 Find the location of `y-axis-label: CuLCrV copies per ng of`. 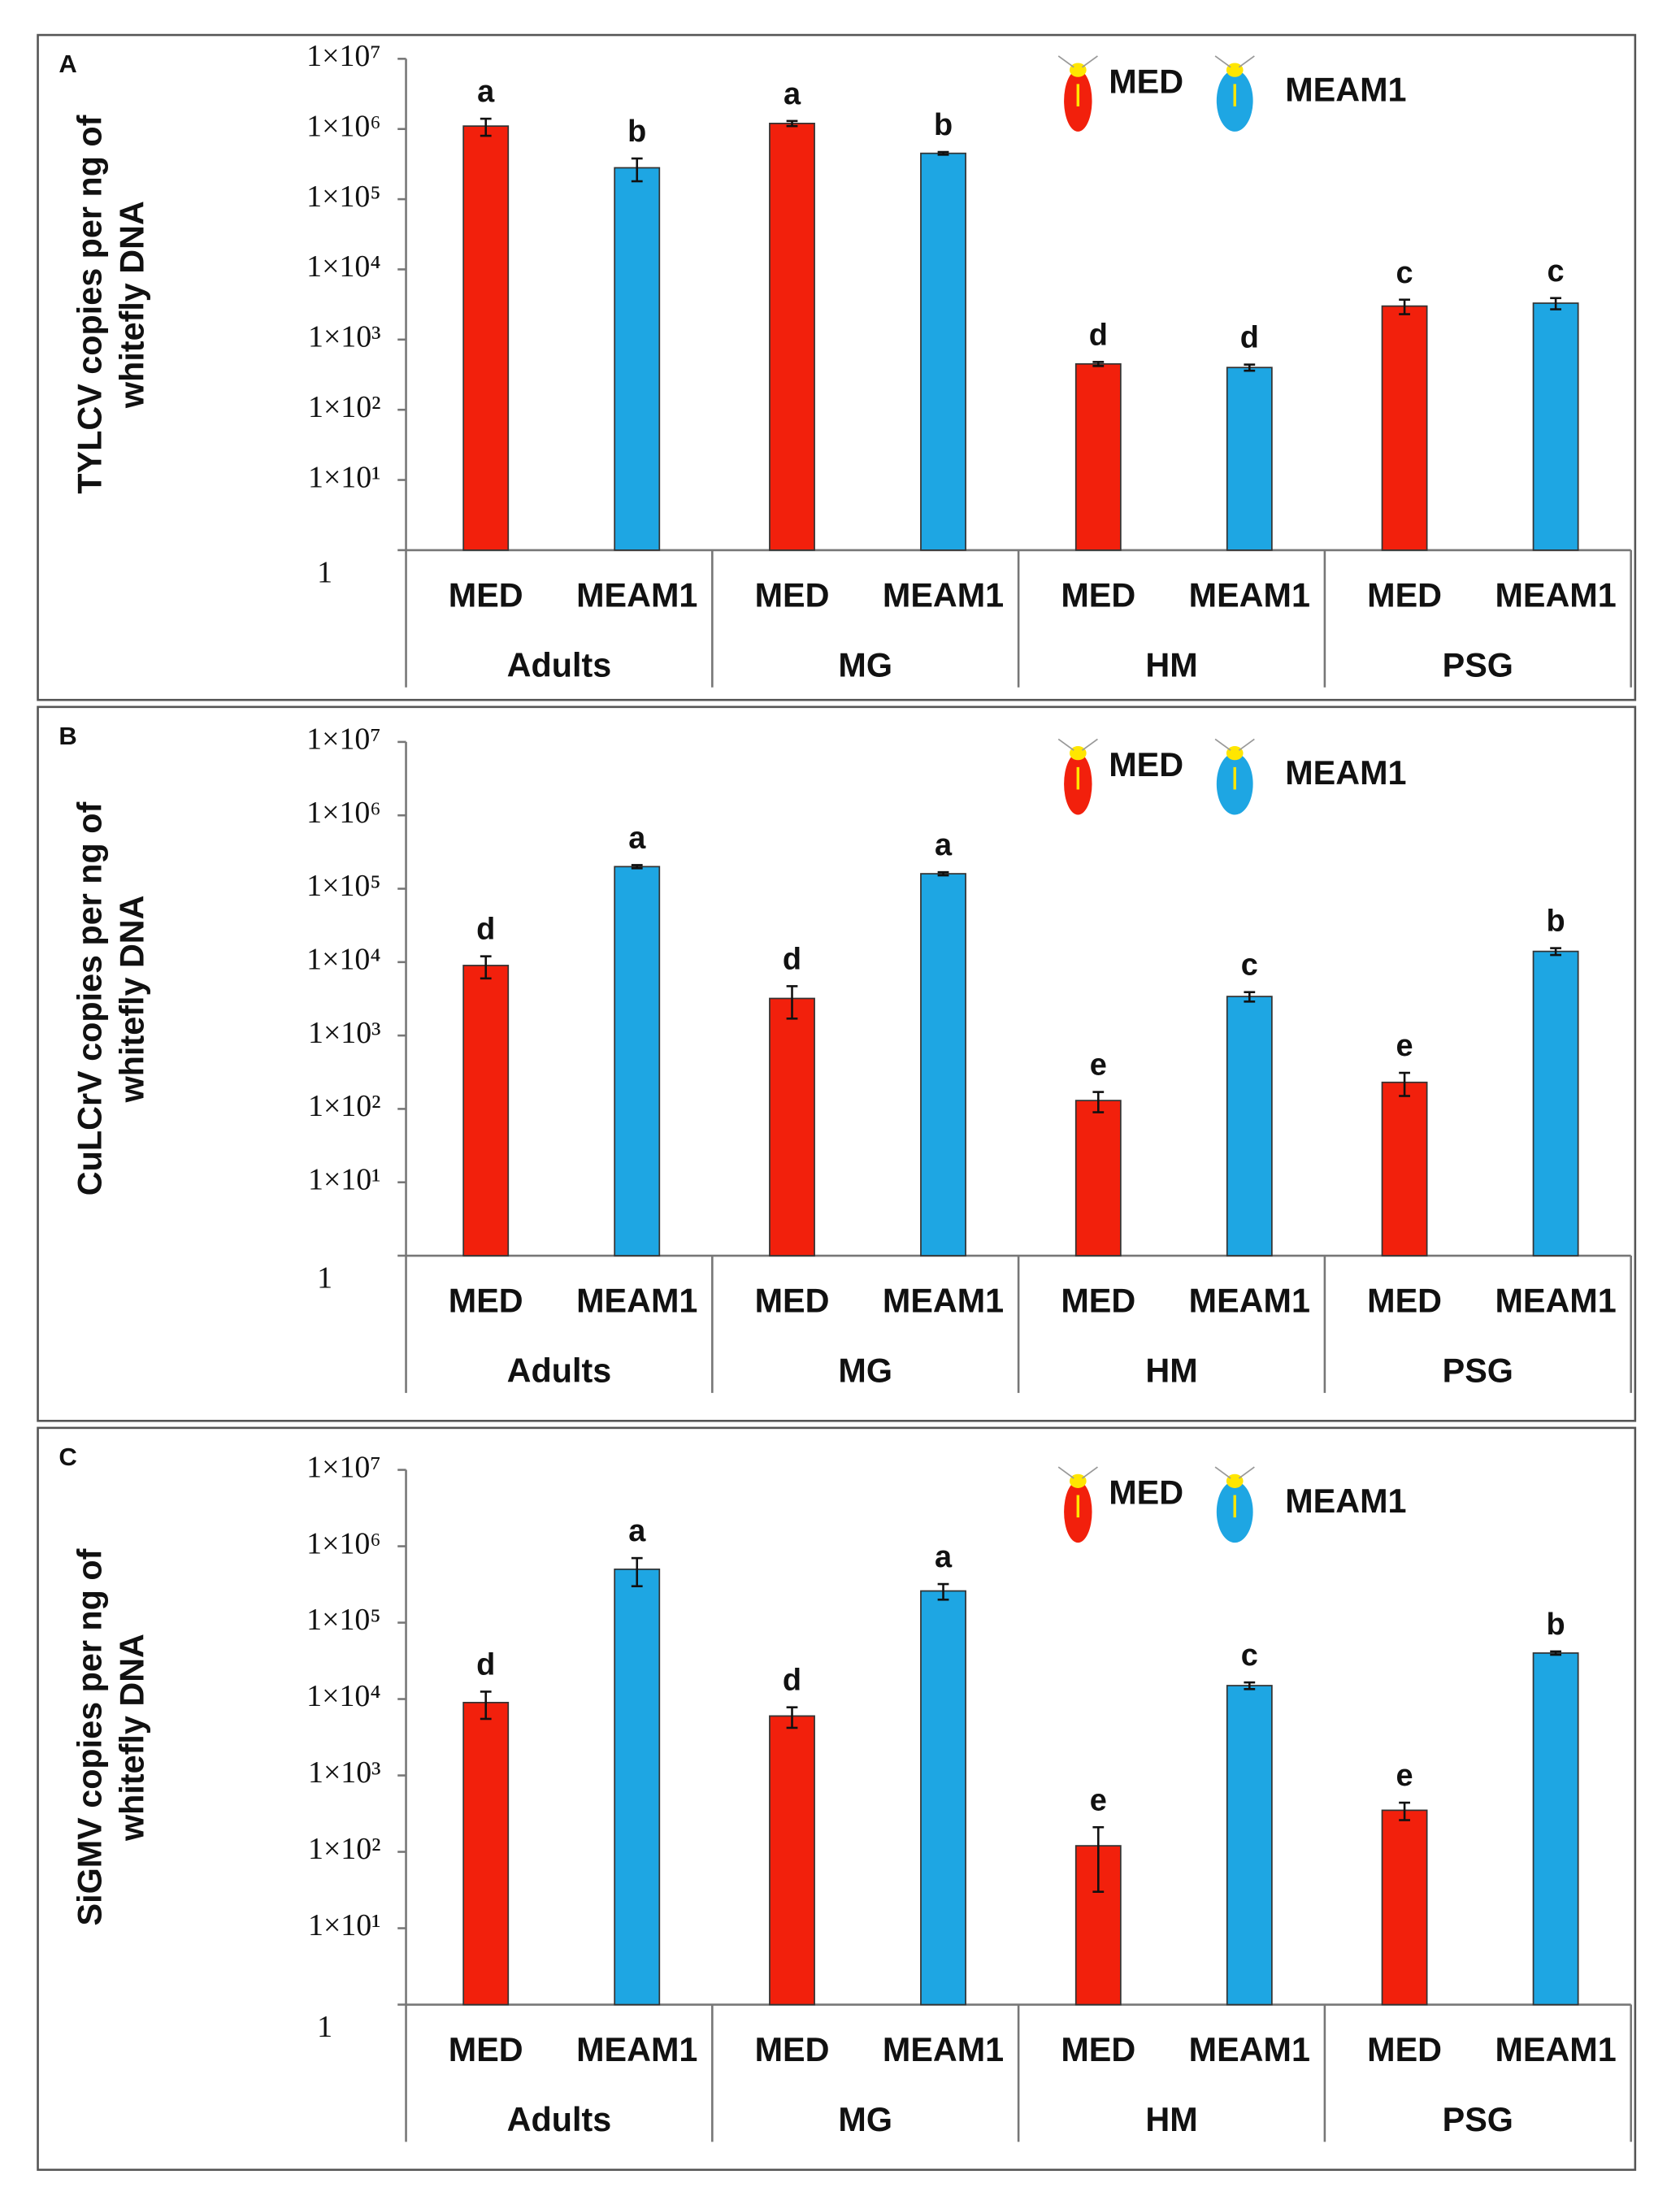

y-axis-label: CuLCrV copies per ng of is located at coordinates (90, 998).